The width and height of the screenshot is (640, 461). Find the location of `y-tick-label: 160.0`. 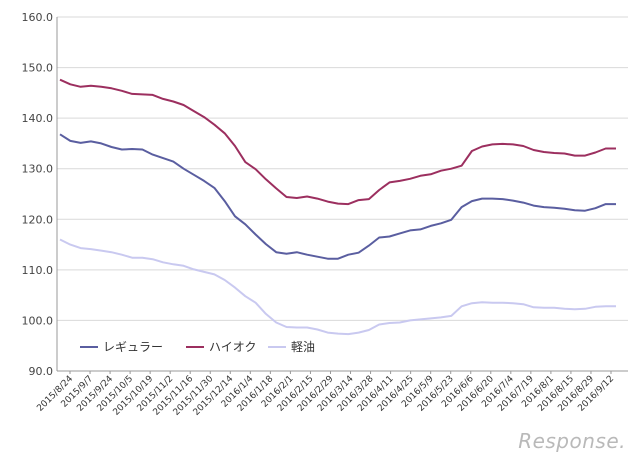

y-tick-label: 160.0 is located at coordinates (38, 17).